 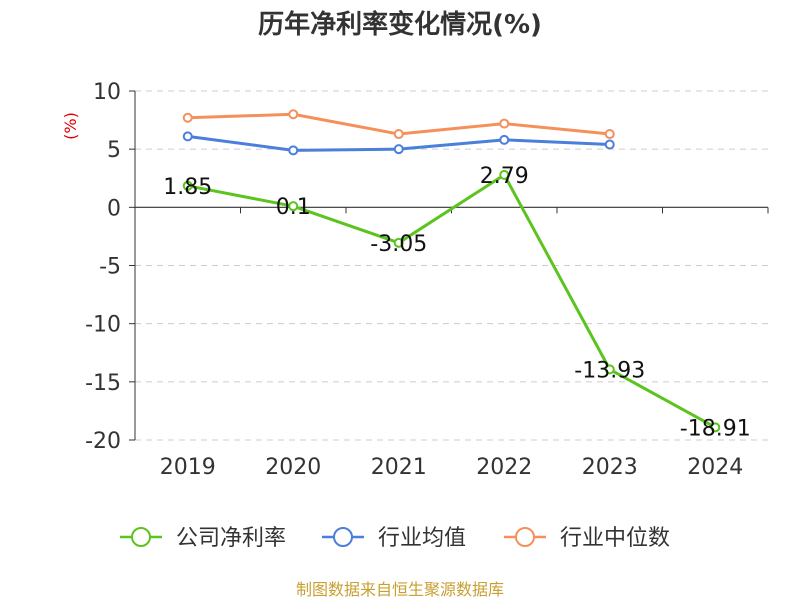 I want to click on y-tick-label: -5, so click(x=110, y=267).